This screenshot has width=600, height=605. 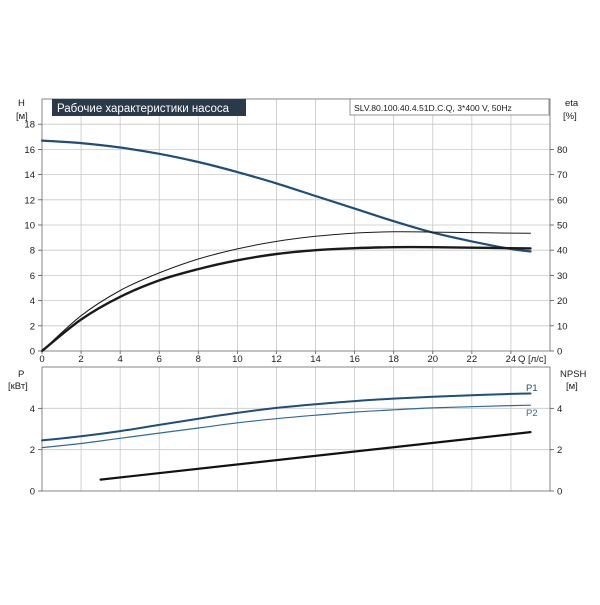 What do you see at coordinates (562, 301) in the screenshot?
I see `y-right-tick-label: 20` at bounding box center [562, 301].